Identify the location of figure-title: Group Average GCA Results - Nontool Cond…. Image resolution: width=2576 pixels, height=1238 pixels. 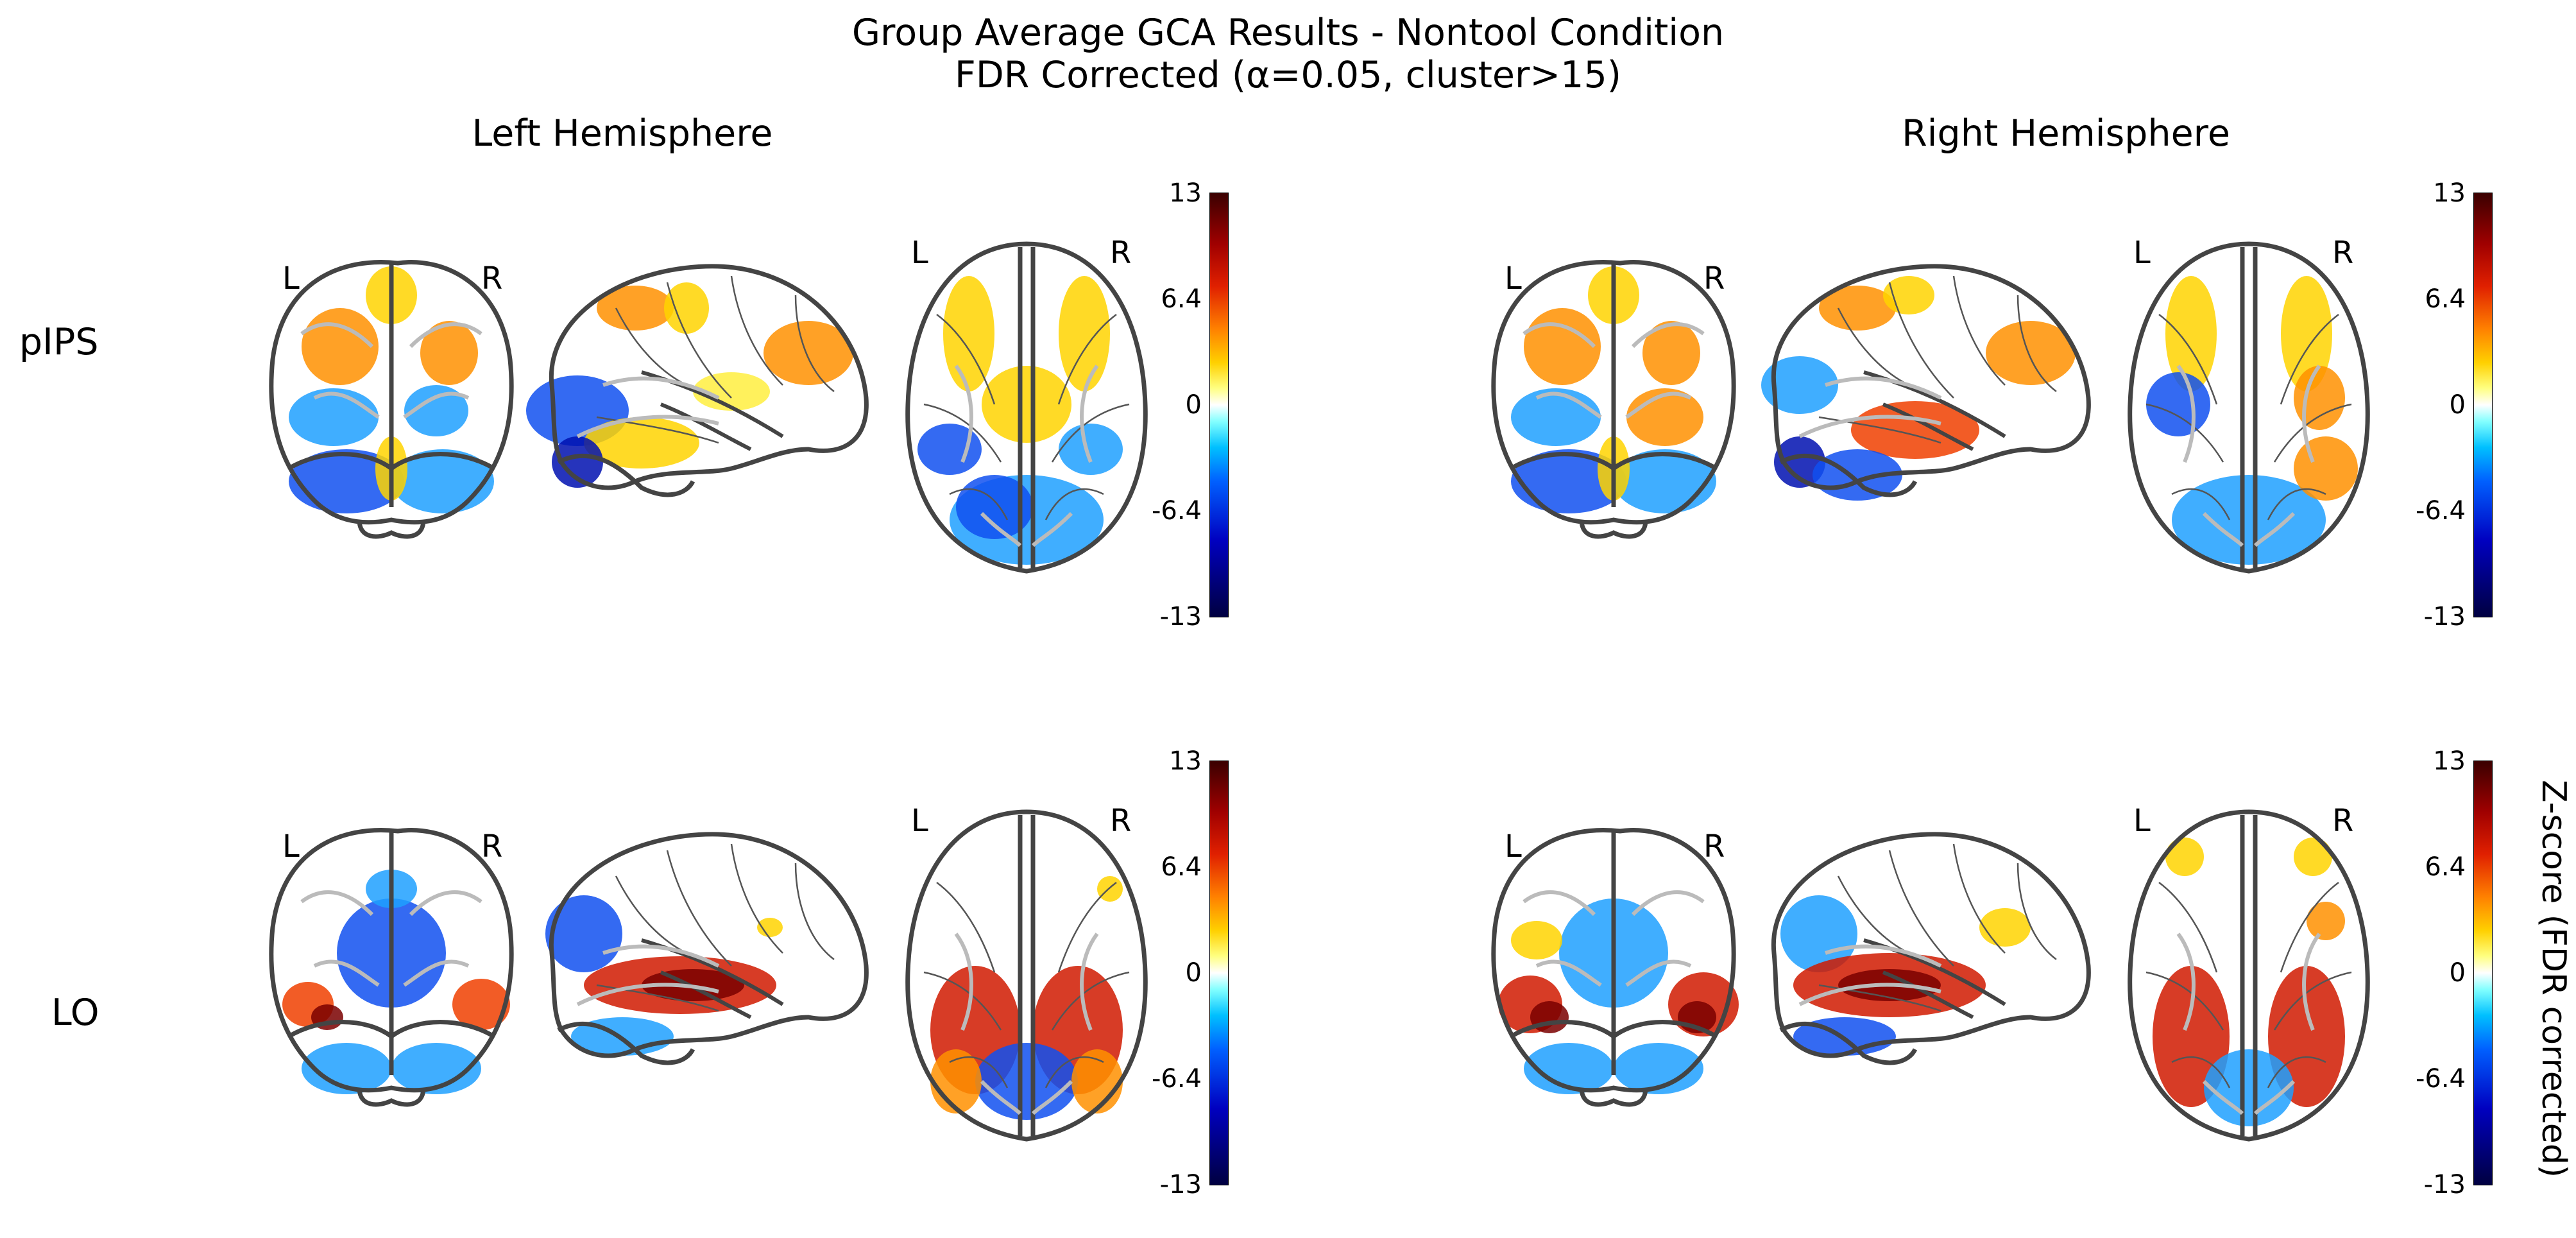
(1288, 33).